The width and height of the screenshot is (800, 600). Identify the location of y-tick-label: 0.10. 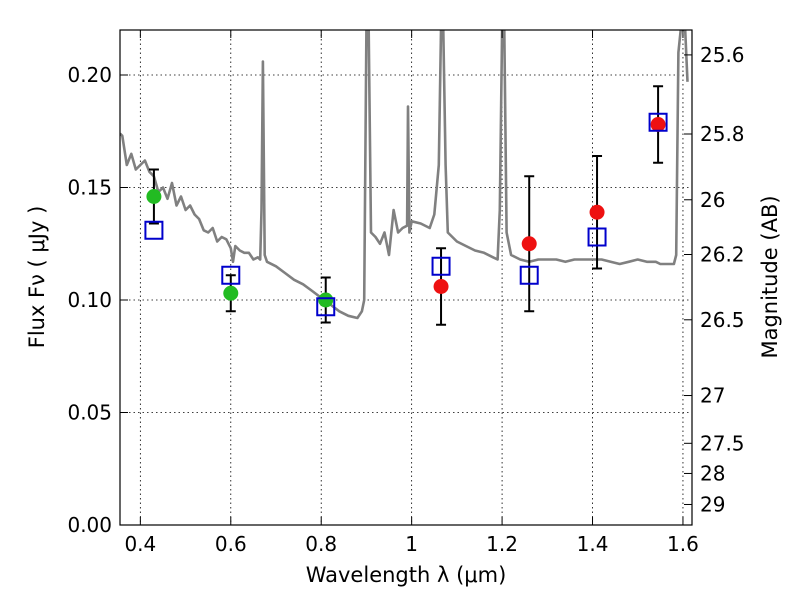
(89, 300).